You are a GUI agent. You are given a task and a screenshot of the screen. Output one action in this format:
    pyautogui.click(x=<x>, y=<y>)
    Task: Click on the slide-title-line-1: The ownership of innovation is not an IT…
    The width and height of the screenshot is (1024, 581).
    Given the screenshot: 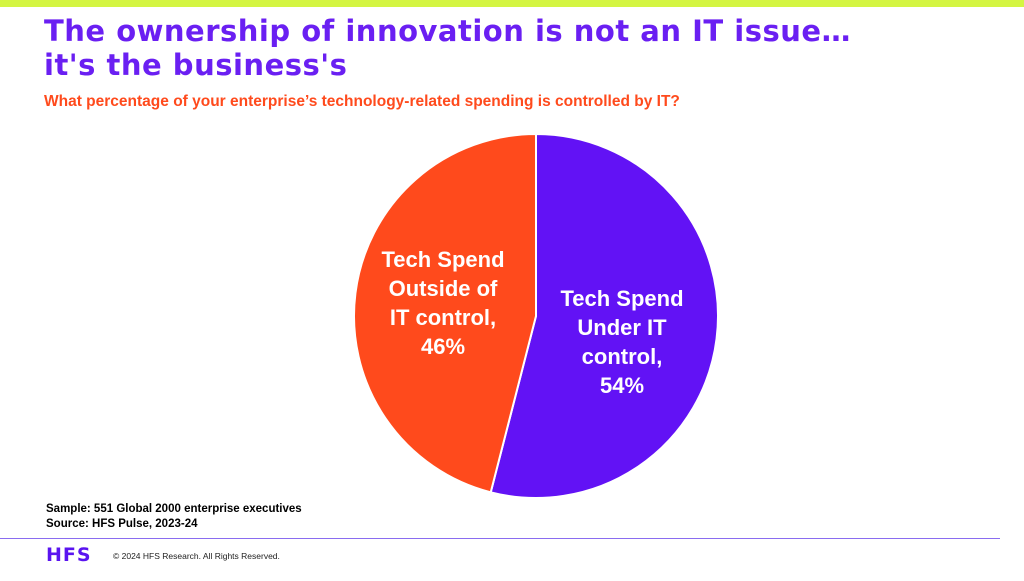 What is the action you would take?
    pyautogui.click(x=448, y=31)
    